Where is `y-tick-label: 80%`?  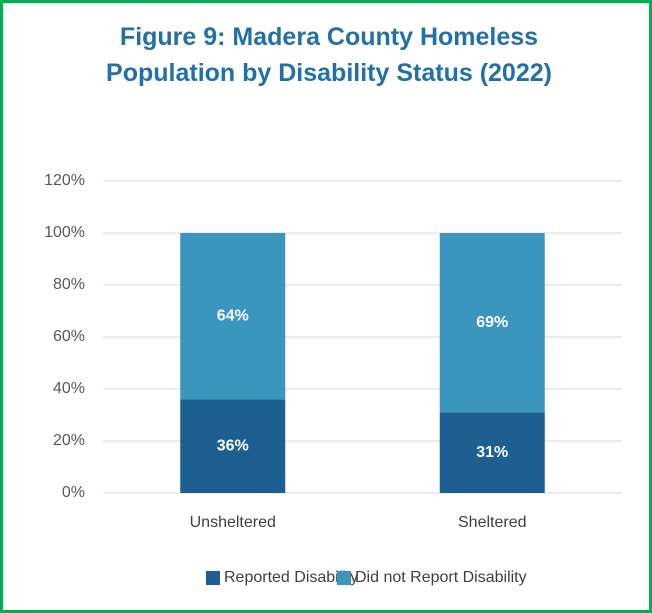 y-tick-label: 80% is located at coordinates (69, 284).